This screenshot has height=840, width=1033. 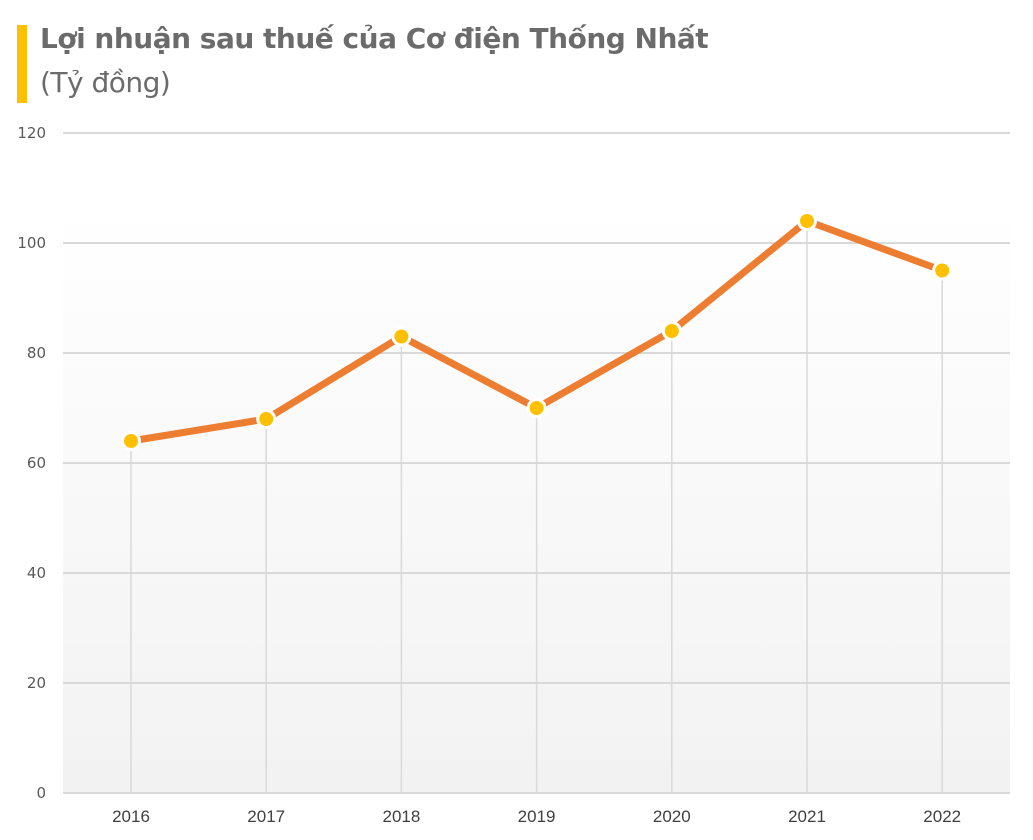 I want to click on y-tick-label: 60, so click(x=36, y=463).